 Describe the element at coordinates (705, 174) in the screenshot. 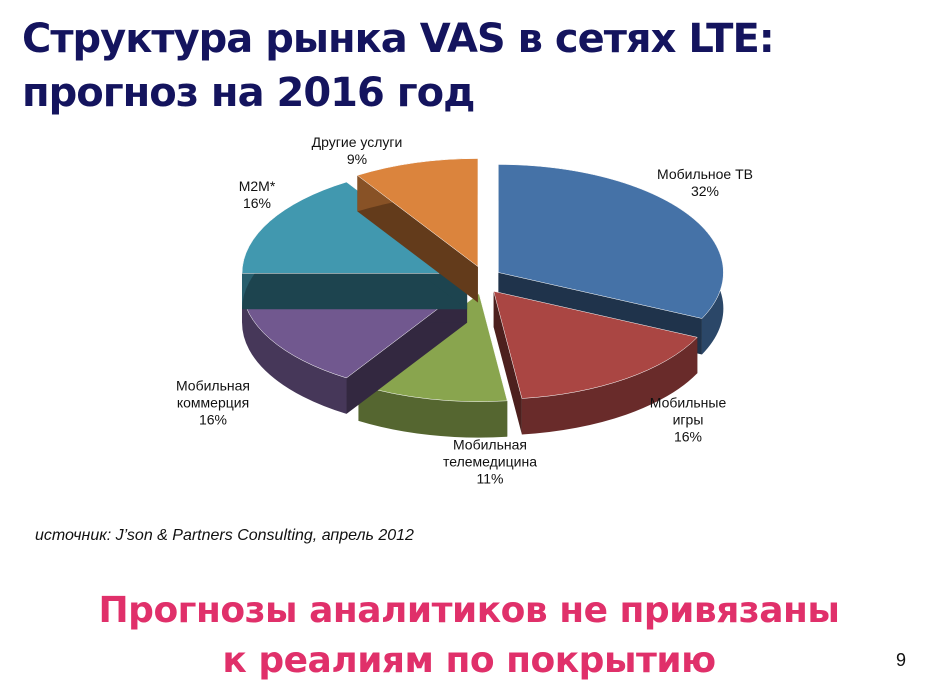

I see `category-label: Мобильное ТВ` at that location.